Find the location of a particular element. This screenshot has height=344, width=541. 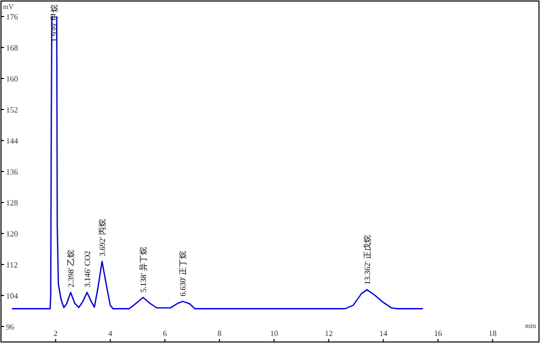

x-tick-label: 18 is located at coordinates (492, 333).